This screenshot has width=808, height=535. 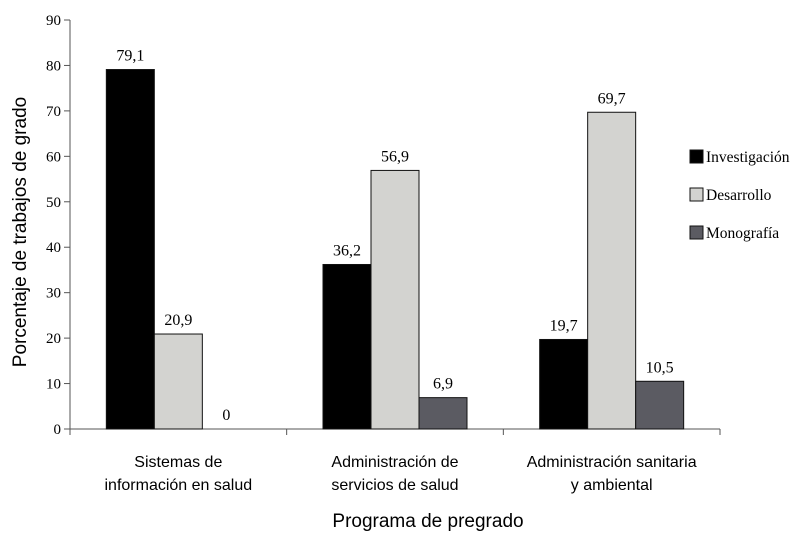 I want to click on y-tick-label: 40, so click(x=53, y=248).